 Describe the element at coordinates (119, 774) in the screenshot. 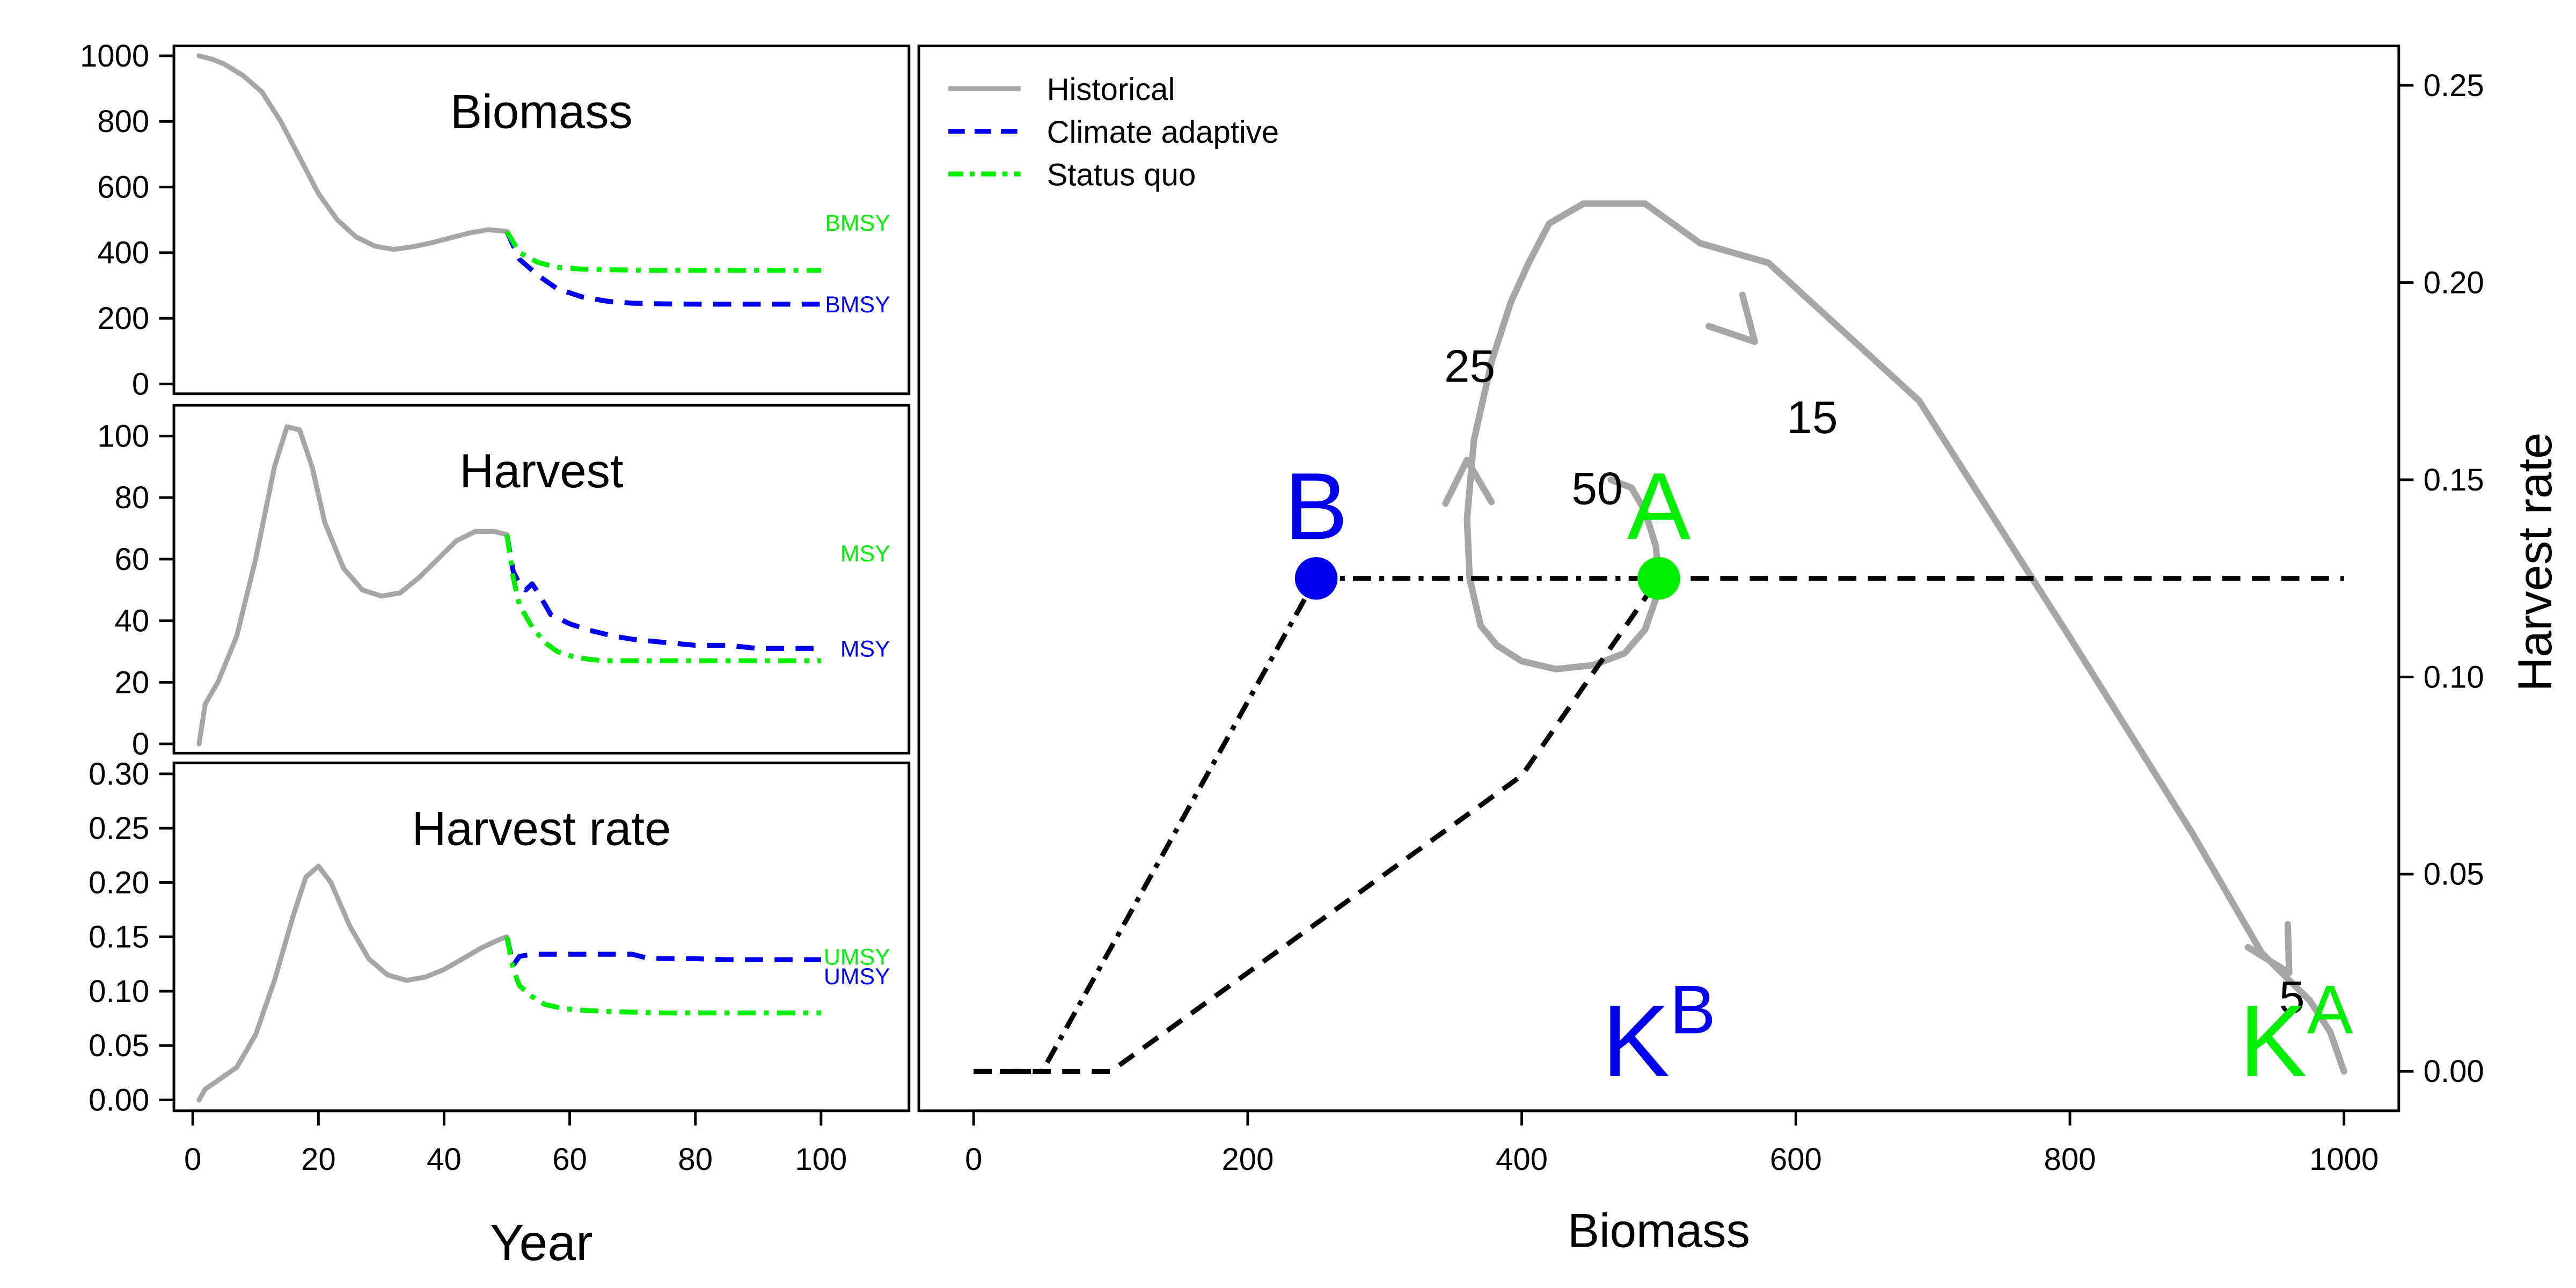

I see `y-tick-label: 0.30` at that location.